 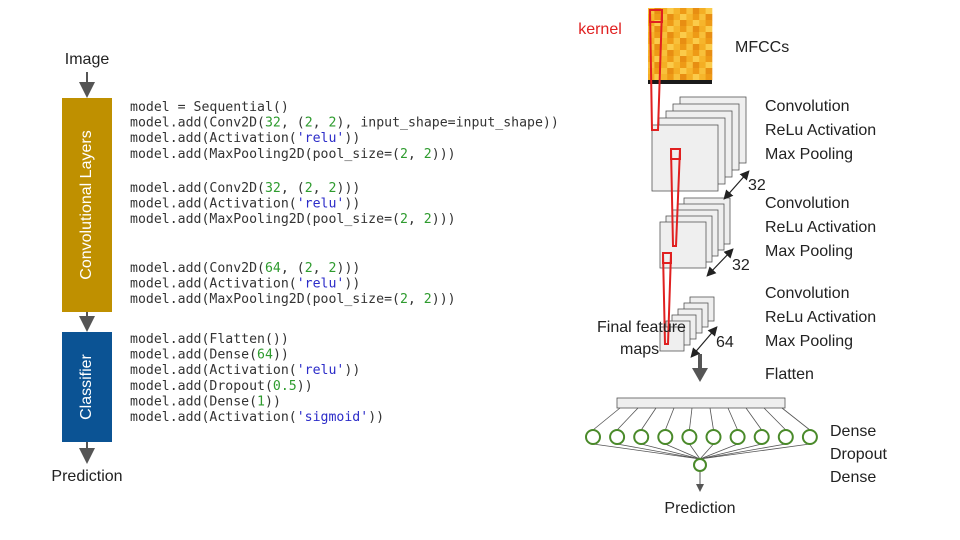 What do you see at coordinates (205, 401) in the screenshot?
I see `code-line: model.add(Dense(1))` at bounding box center [205, 401].